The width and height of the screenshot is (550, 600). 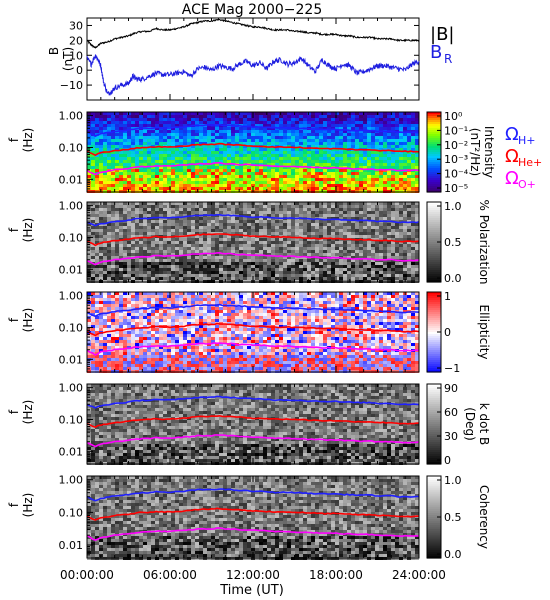 What do you see at coordinates (253, 242) in the screenshot?
I see `heatmap-cells` at bounding box center [253, 242].